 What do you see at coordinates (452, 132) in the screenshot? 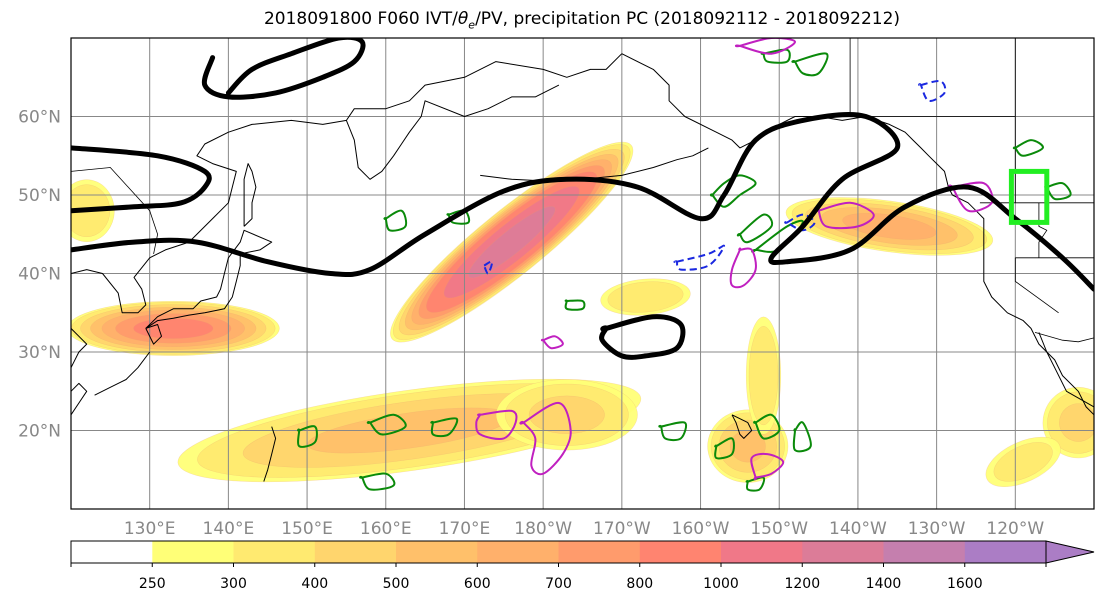
I see `coastline-kamchatka` at bounding box center [452, 132].